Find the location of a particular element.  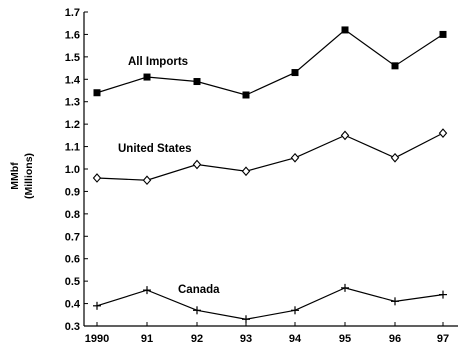

y-tick-label: 0.5 is located at coordinates (72, 282).